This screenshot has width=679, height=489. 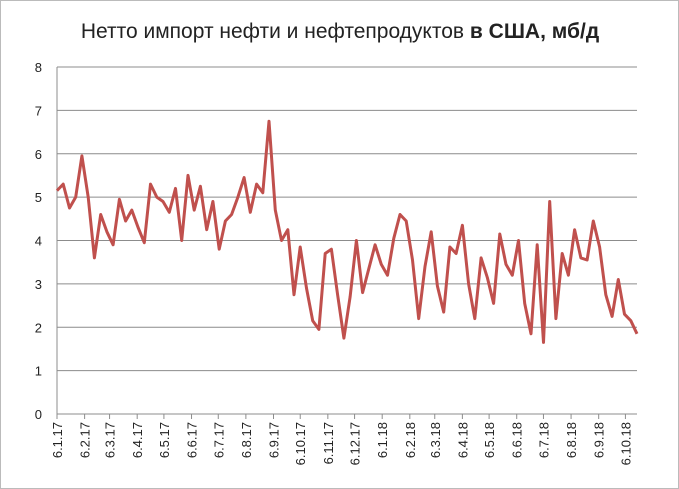 What do you see at coordinates (571, 440) in the screenshot?
I see `x-tick-label: 6.8.18` at bounding box center [571, 440].